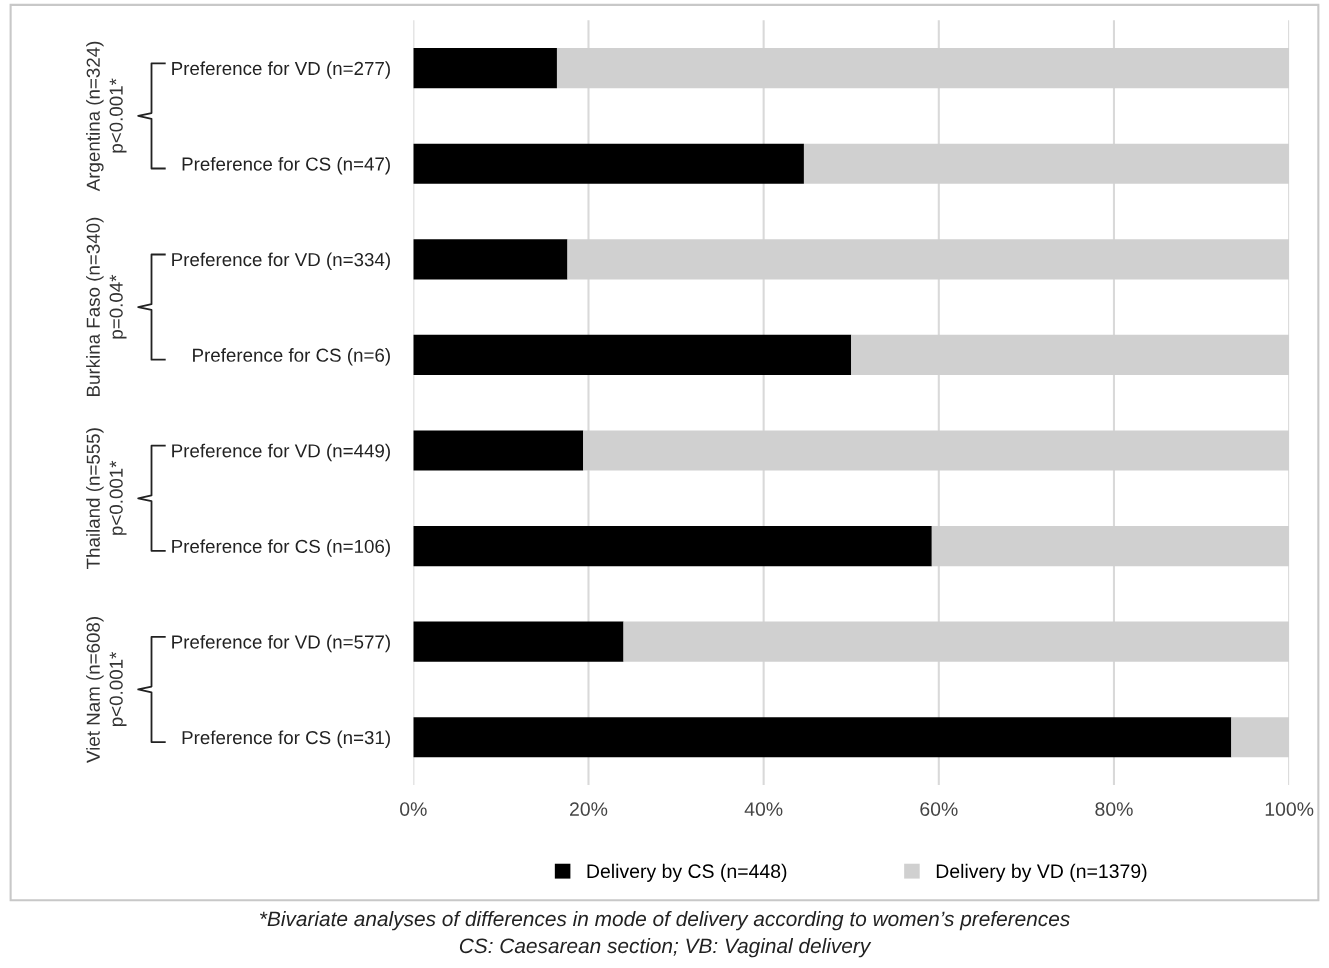  Describe the element at coordinates (281, 643) in the screenshot. I see `y-tick-label: Preference for VD (n=577)` at that location.